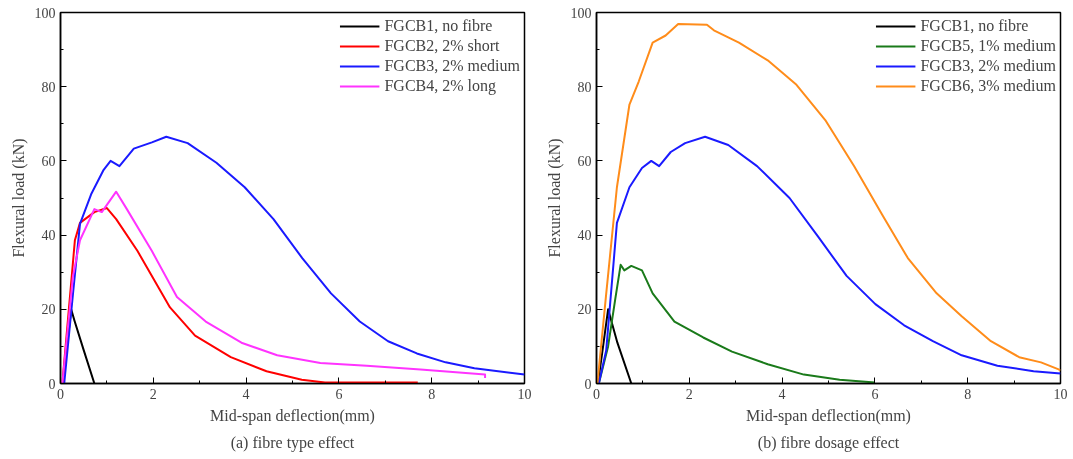 This screenshot has width=1073, height=459. What do you see at coordinates (988, 86) in the screenshot?
I see `legend-label: FGCB6, 3% medium` at bounding box center [988, 86].